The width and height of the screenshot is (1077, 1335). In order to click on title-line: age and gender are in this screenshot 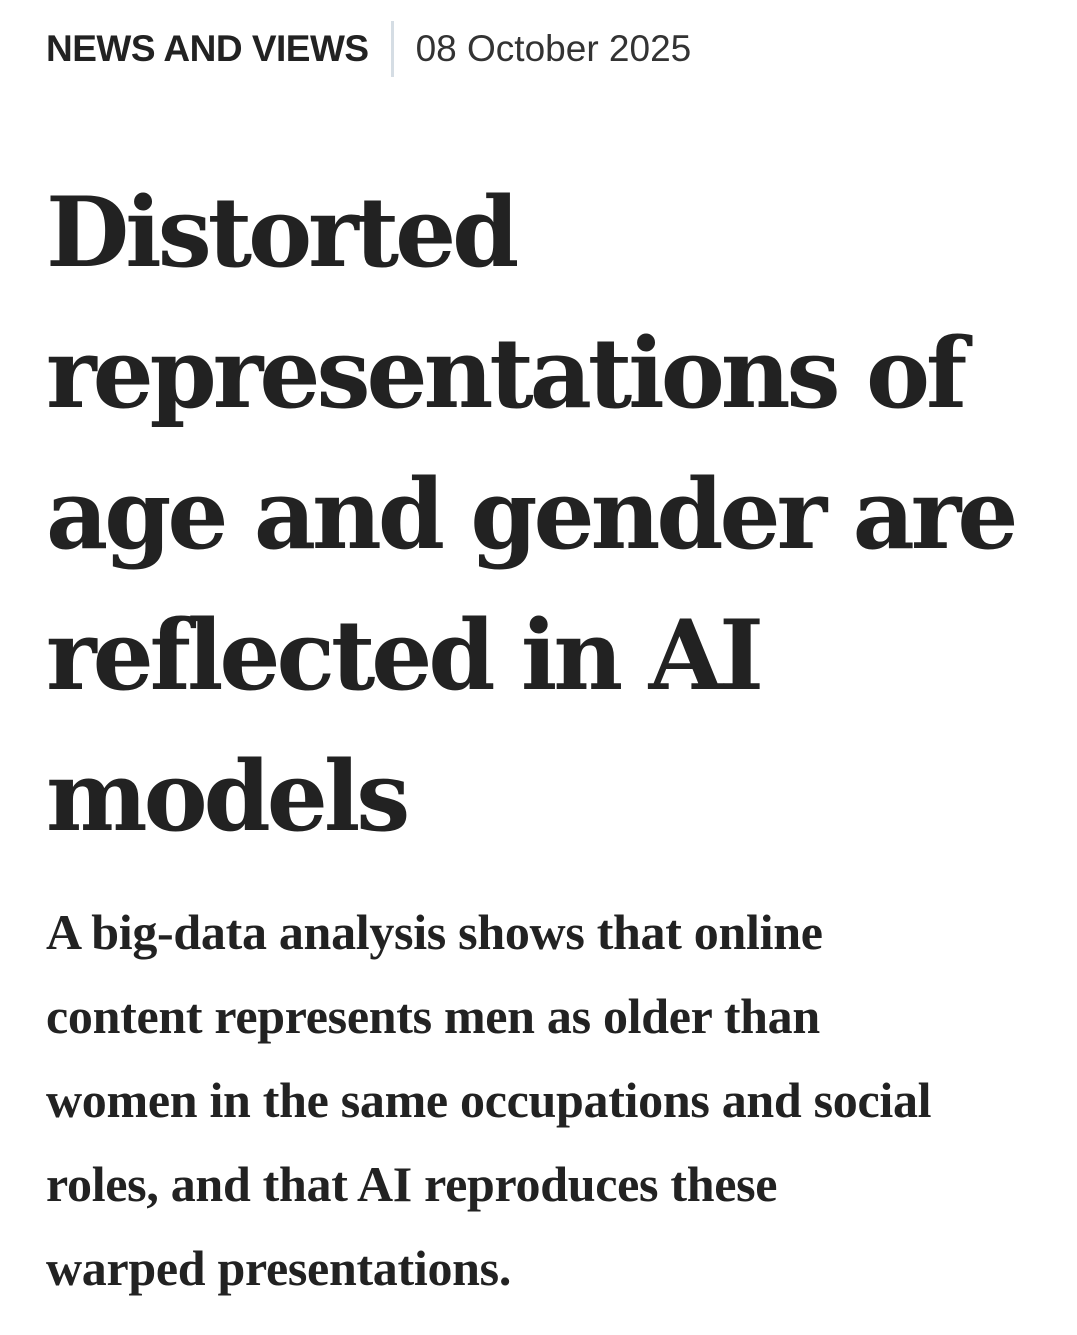, I will do `click(532, 514)`.